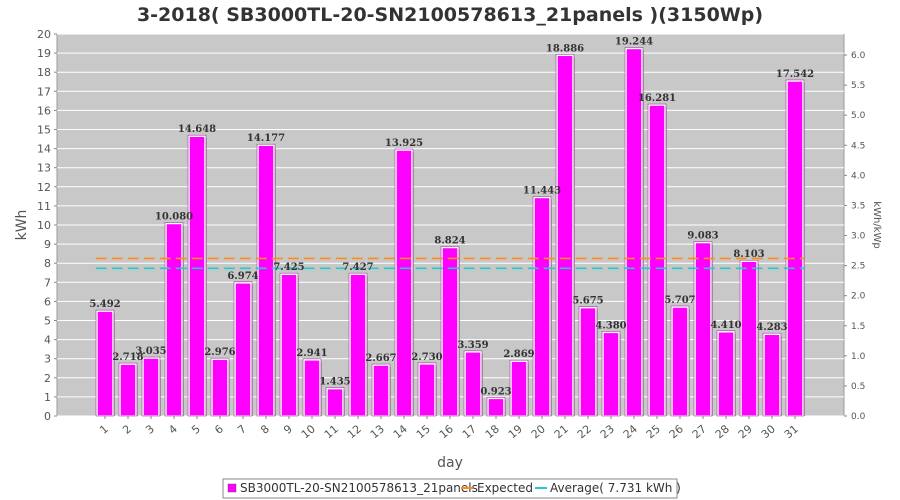  I want to click on y-tick-label: 15, so click(44, 130).